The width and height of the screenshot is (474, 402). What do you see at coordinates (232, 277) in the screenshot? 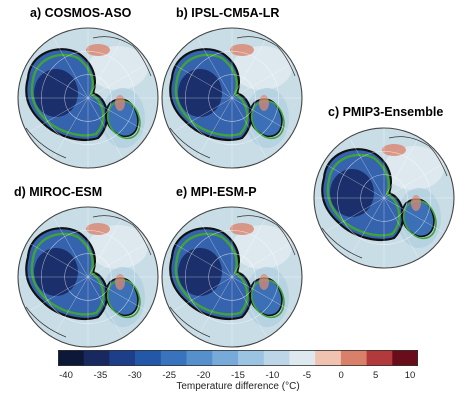
I see `globe-e` at bounding box center [232, 277].